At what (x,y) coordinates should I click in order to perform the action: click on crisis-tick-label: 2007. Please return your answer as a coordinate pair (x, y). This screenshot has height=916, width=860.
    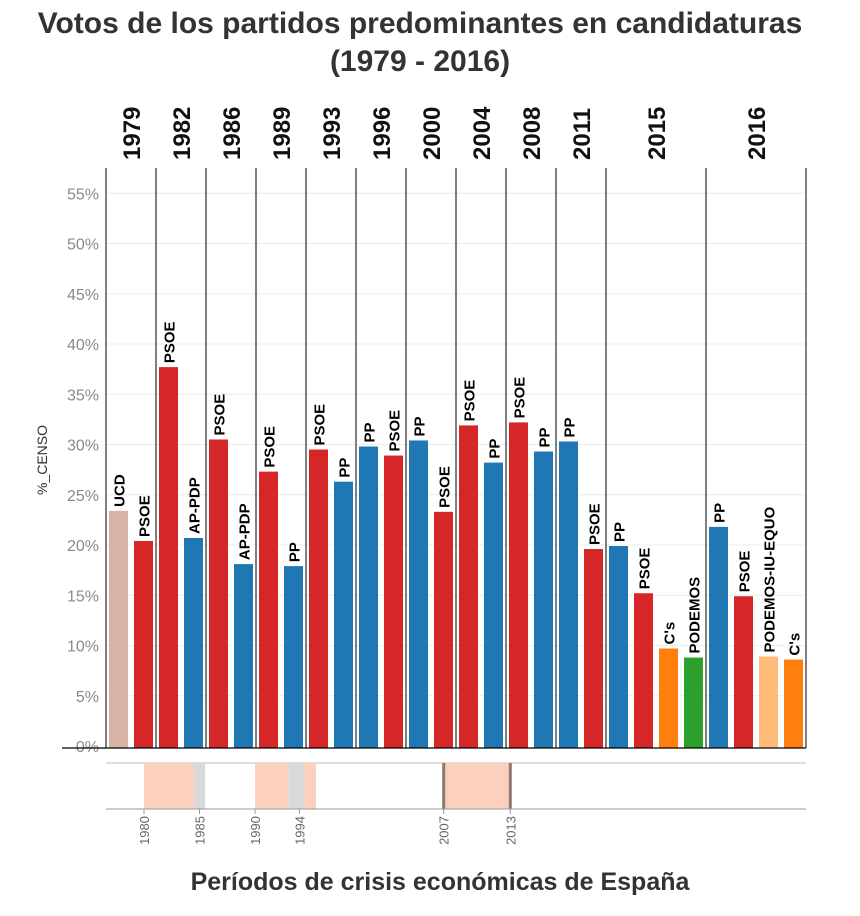
    Looking at the image, I should click on (444, 830).